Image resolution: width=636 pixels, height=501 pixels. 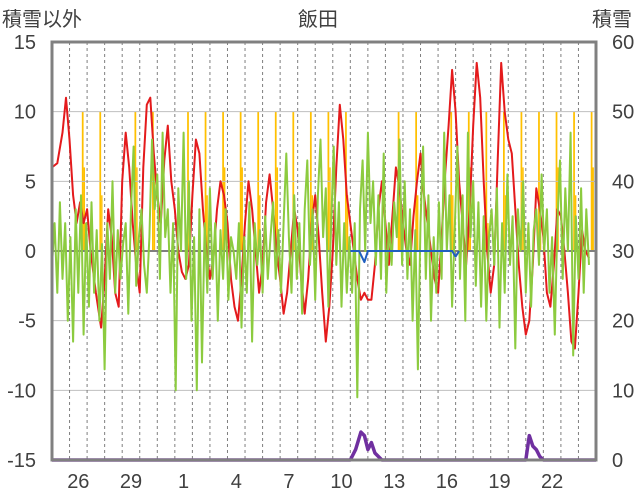 I want to click on x-tick-label: 29, so click(x=131, y=482).